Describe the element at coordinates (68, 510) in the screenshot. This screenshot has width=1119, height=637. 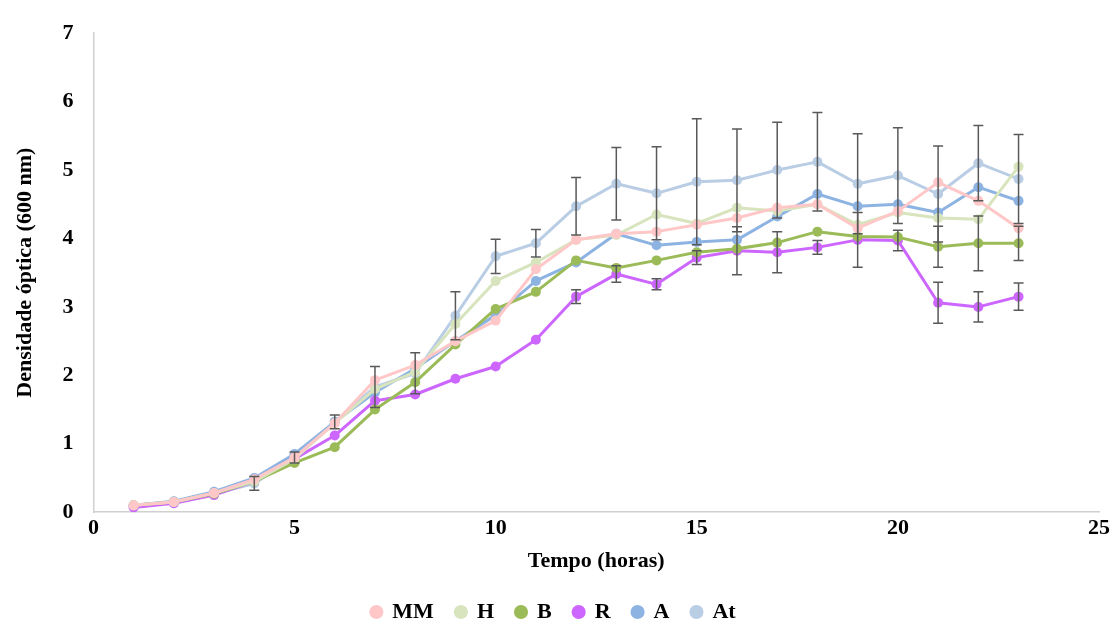
I see `y-tick-label: 0` at that location.